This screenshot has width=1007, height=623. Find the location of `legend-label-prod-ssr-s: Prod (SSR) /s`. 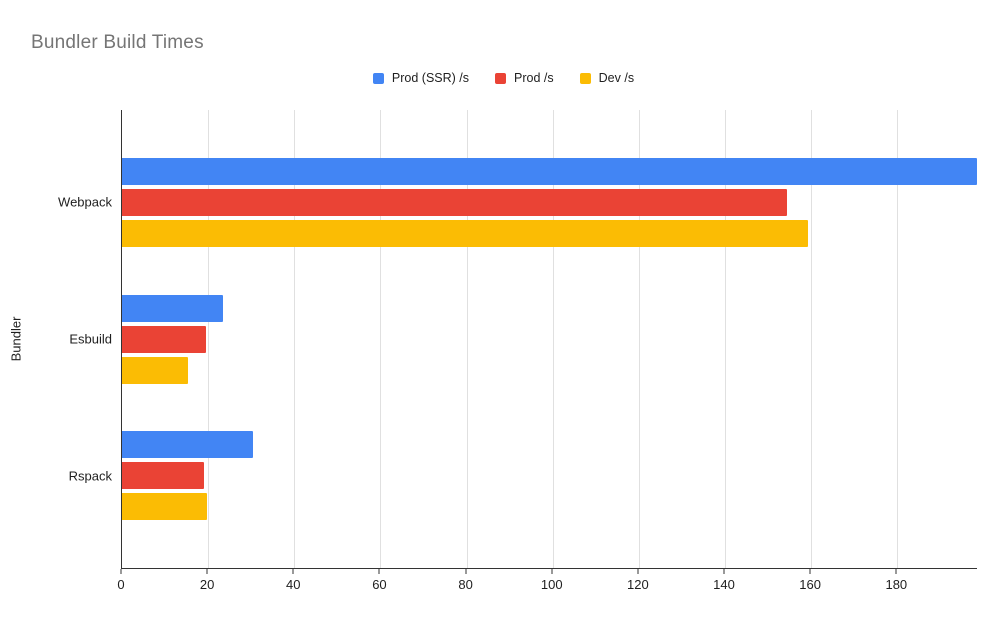

legend-label-prod-ssr-s: Prod (SSR) /s is located at coordinates (430, 78).